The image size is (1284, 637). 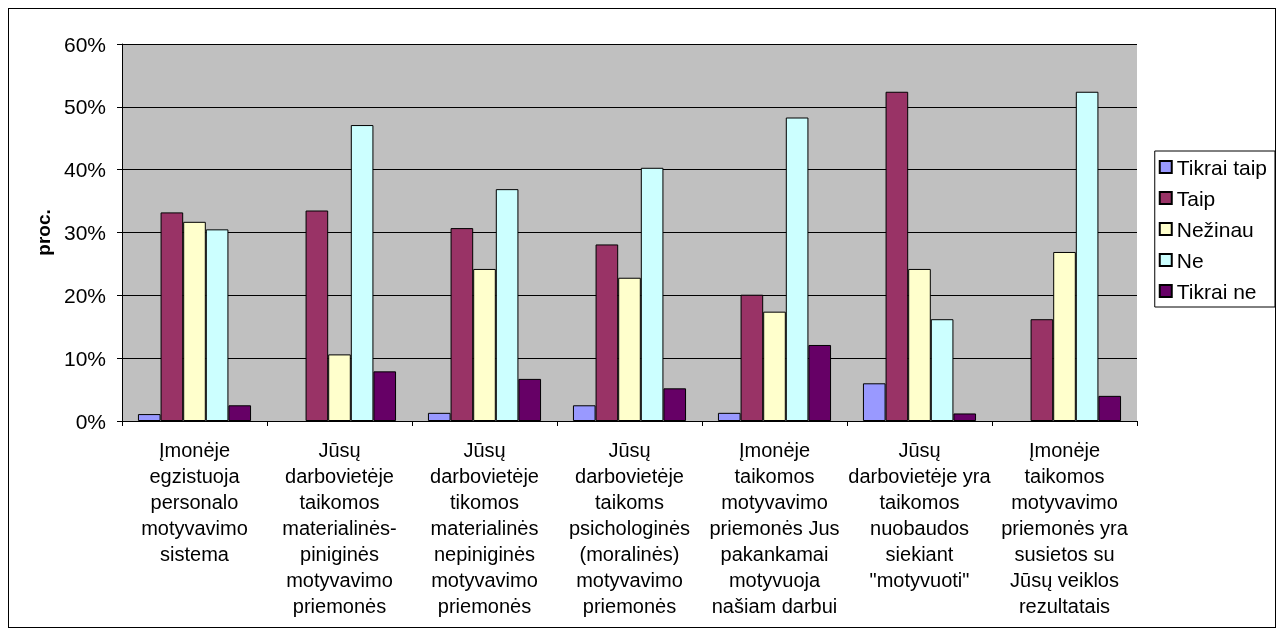 I want to click on y-tick-label: 10%, so click(x=84, y=358).